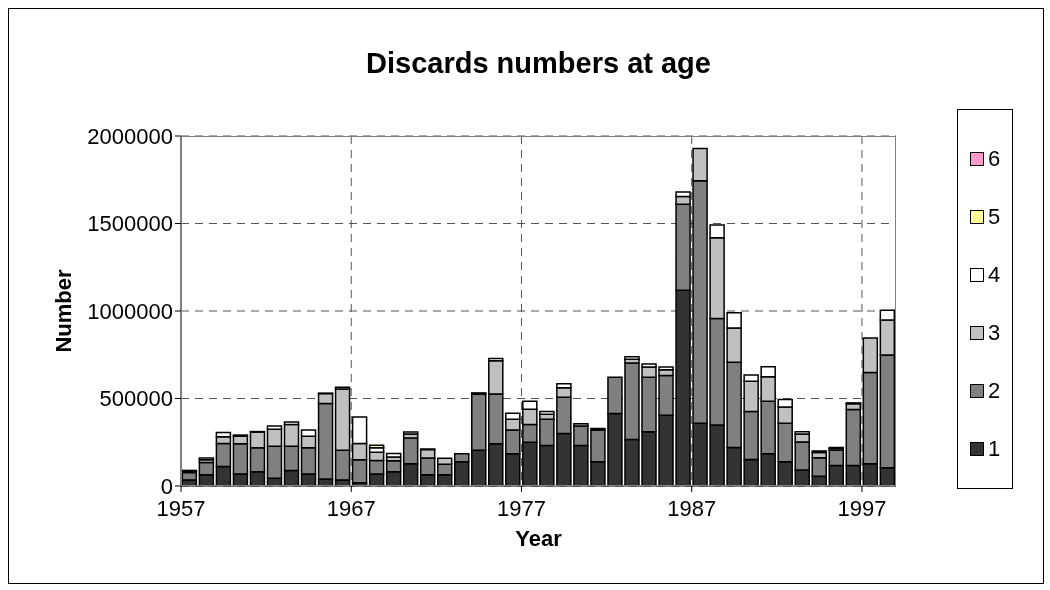  I want to click on legend-label: 6, so click(994, 159).